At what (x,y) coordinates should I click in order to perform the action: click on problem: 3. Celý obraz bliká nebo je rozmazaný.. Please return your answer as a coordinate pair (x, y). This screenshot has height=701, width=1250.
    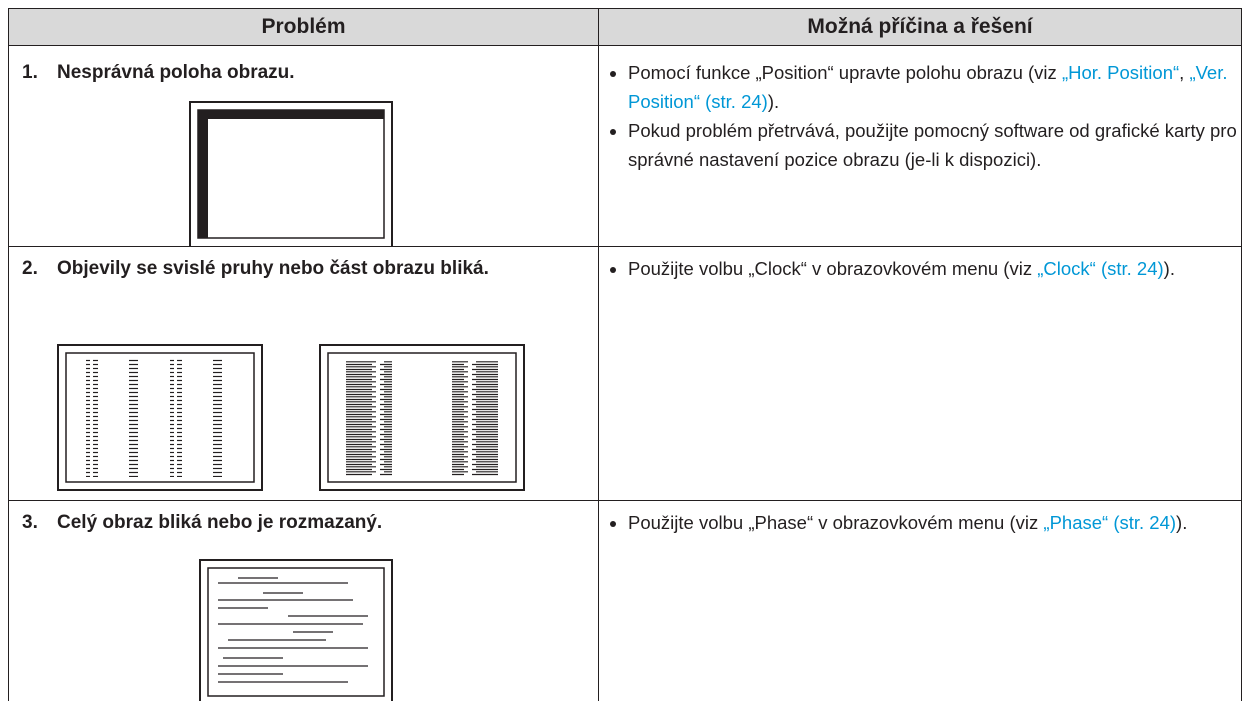
    Looking at the image, I should click on (302, 523).